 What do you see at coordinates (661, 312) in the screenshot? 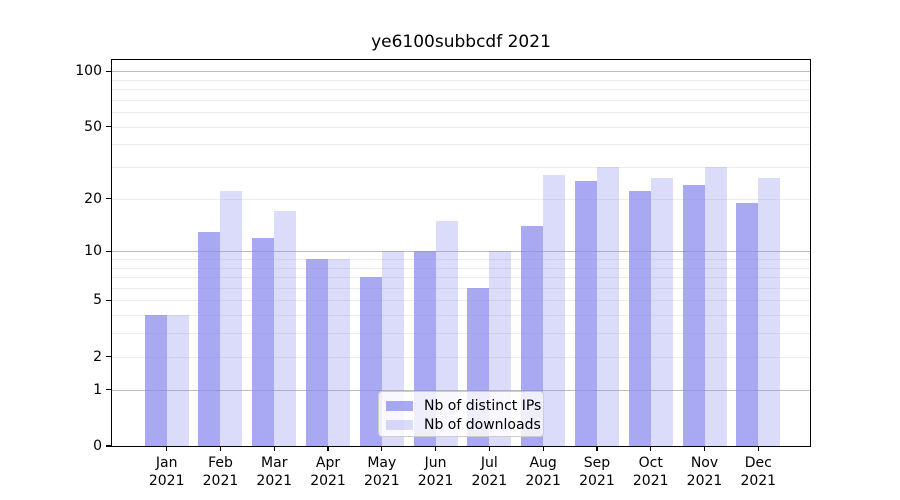
I see `bar-downloads-oct` at bounding box center [661, 312].